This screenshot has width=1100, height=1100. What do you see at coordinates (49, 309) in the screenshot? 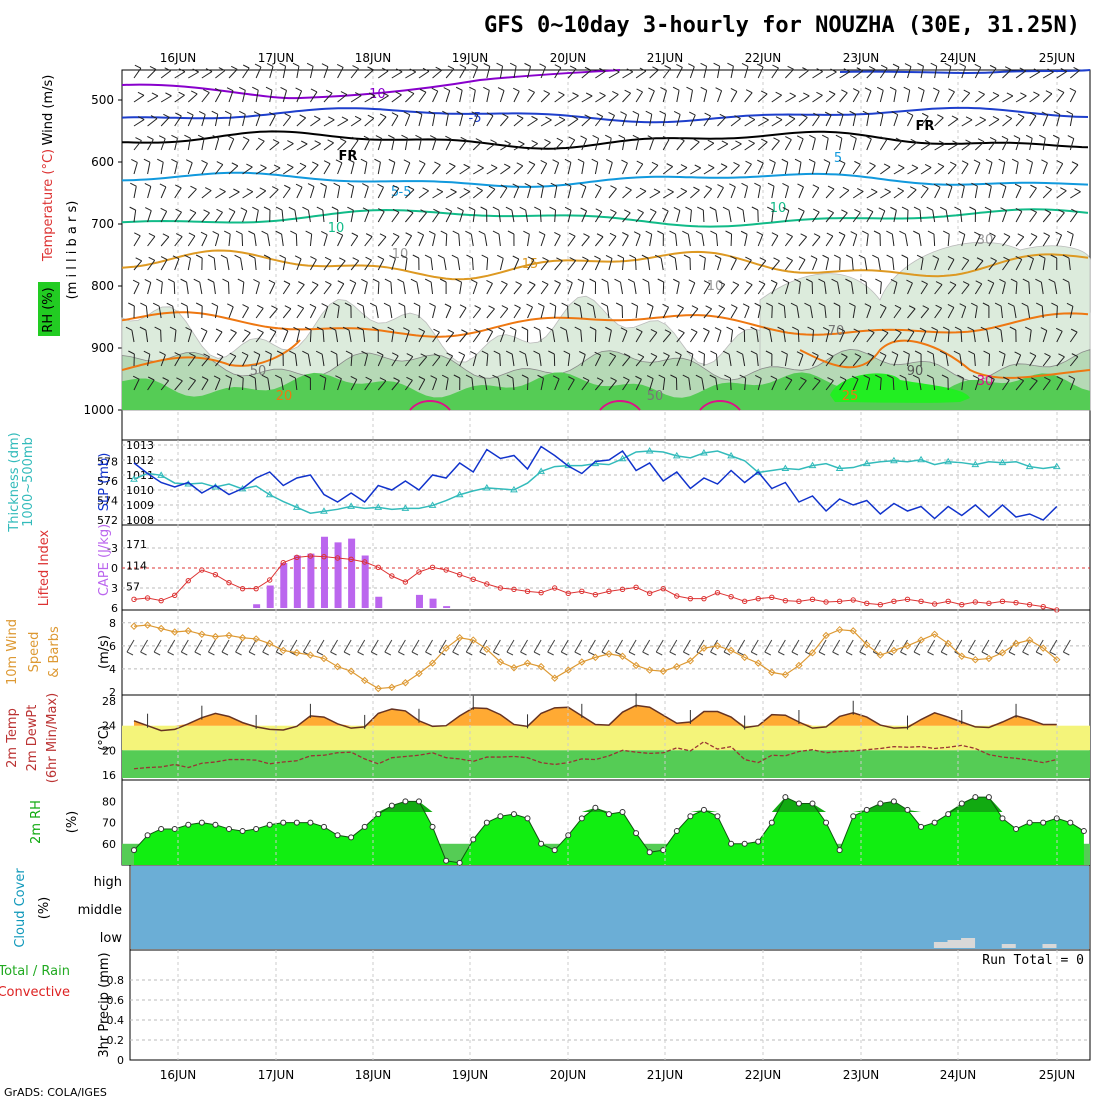
I see `rh-legend-swatch` at bounding box center [49, 309].